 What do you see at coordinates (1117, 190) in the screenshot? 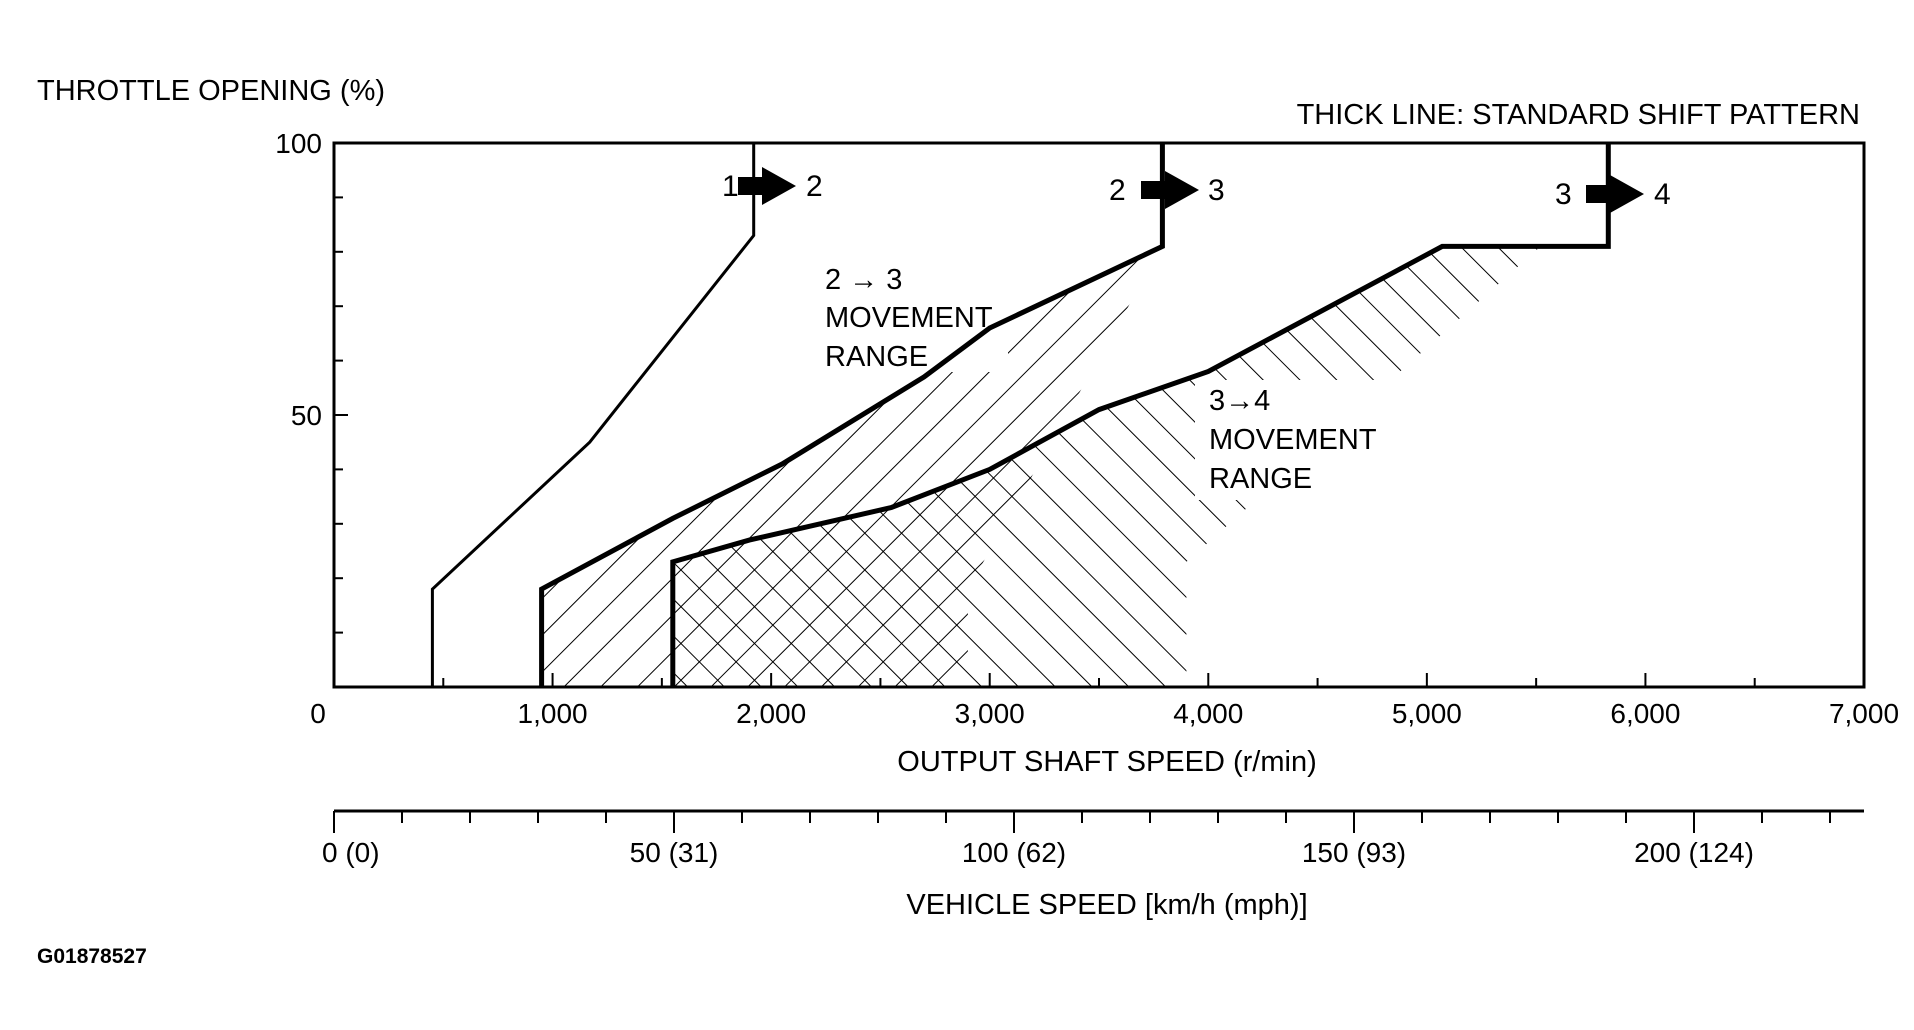
I see `arrow-23-from: 2` at bounding box center [1117, 190].